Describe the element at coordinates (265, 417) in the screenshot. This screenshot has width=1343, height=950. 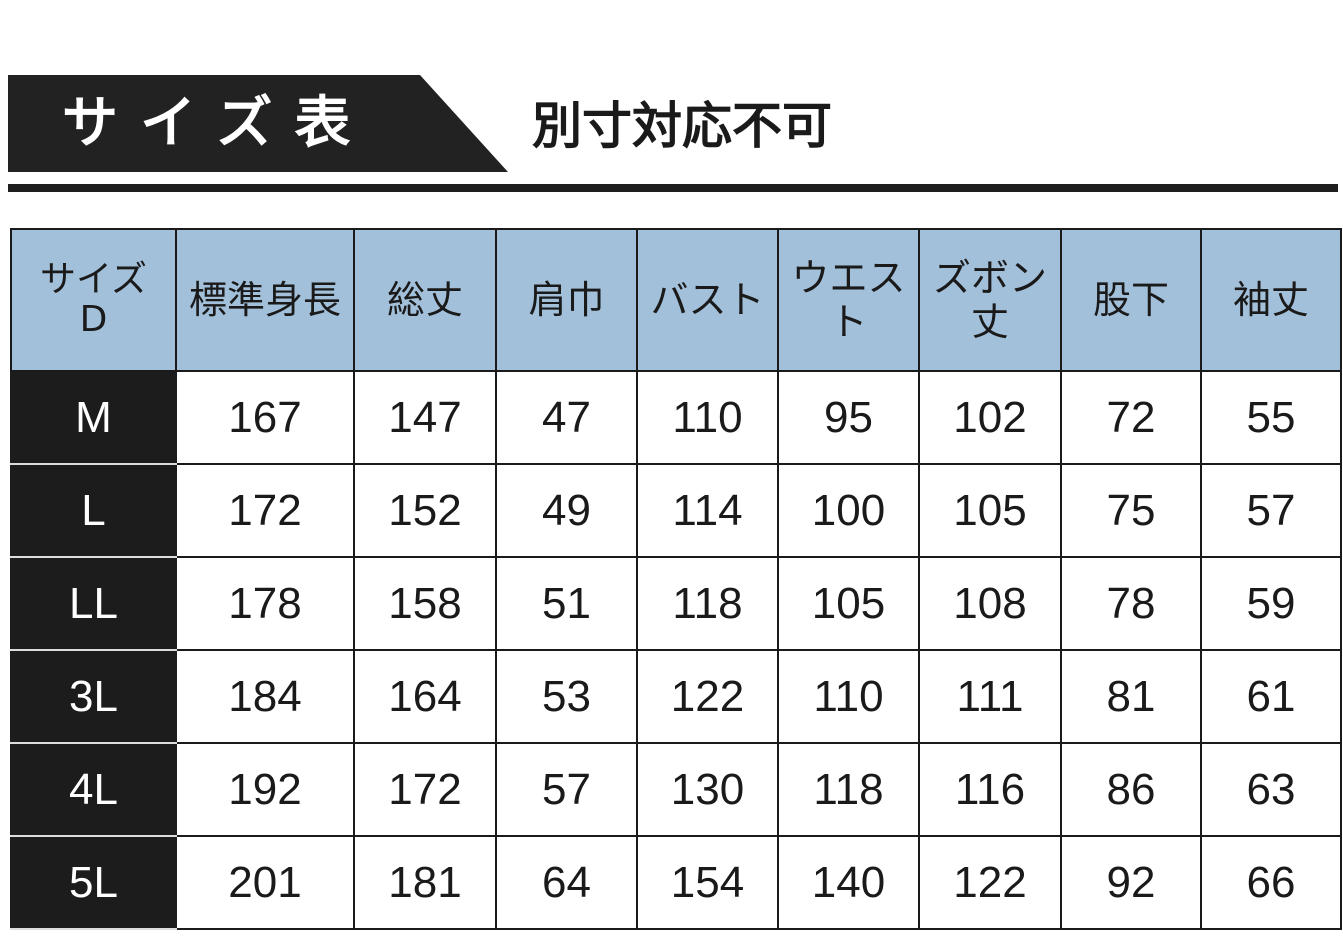
I see `measurement-cell: 167` at that location.